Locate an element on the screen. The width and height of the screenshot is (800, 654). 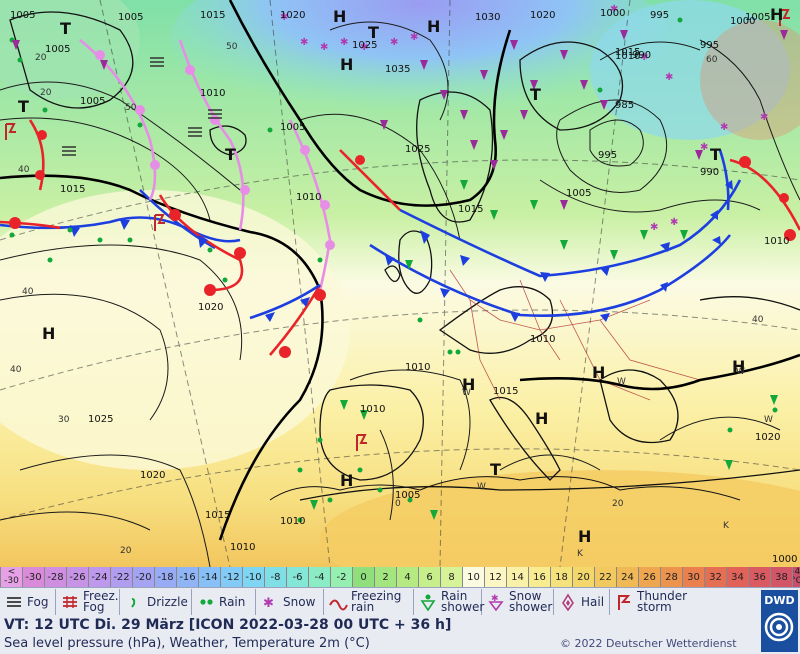
colorbar-cell: -20 is located at coordinates (143, 577).